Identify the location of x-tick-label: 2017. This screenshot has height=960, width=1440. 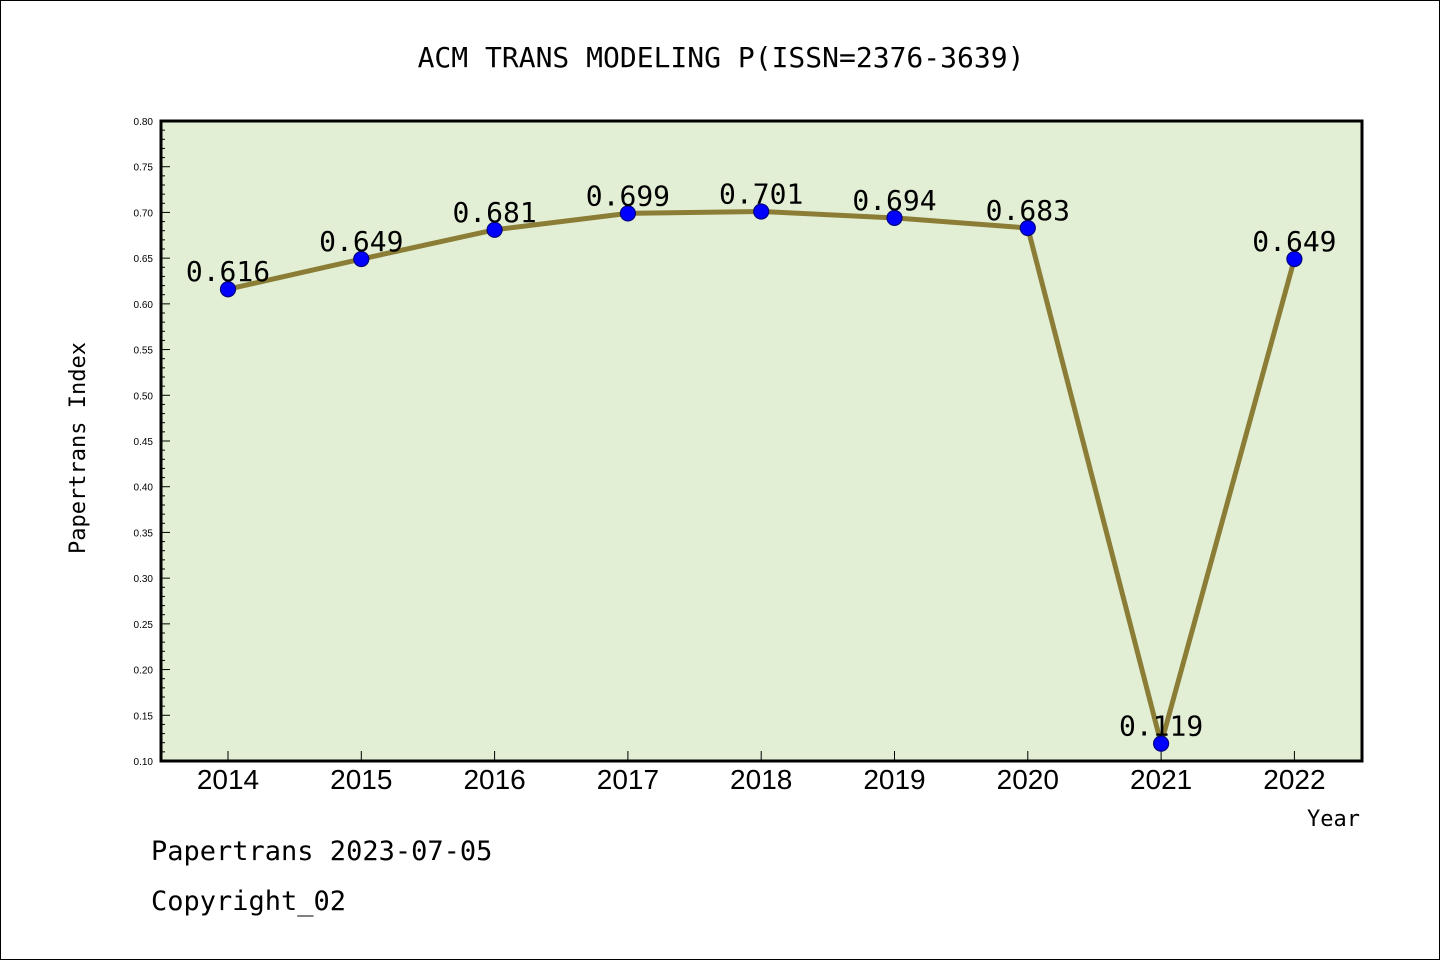
(628, 779).